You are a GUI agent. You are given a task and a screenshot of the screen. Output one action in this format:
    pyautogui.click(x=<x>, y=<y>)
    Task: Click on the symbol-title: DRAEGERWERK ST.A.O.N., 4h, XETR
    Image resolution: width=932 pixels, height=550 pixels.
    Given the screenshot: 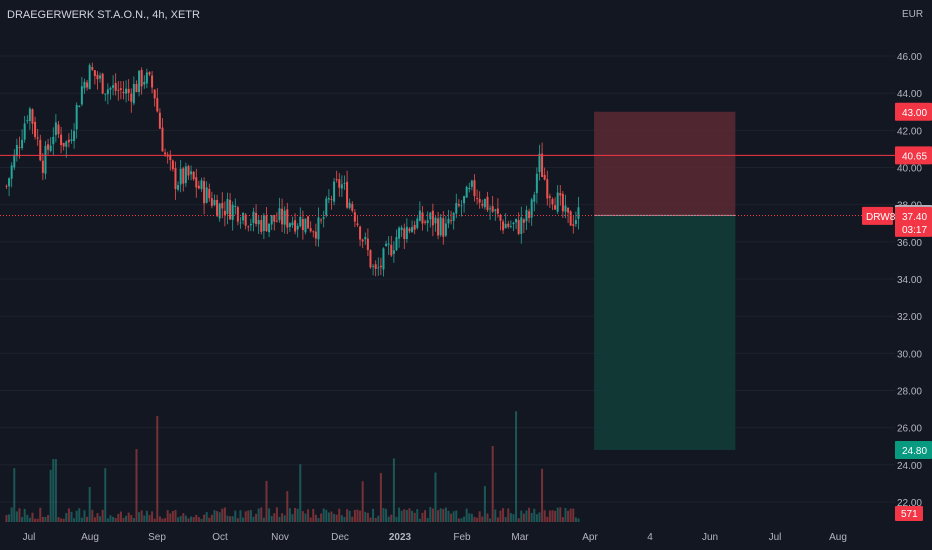 What is the action you would take?
    pyautogui.click(x=103, y=15)
    